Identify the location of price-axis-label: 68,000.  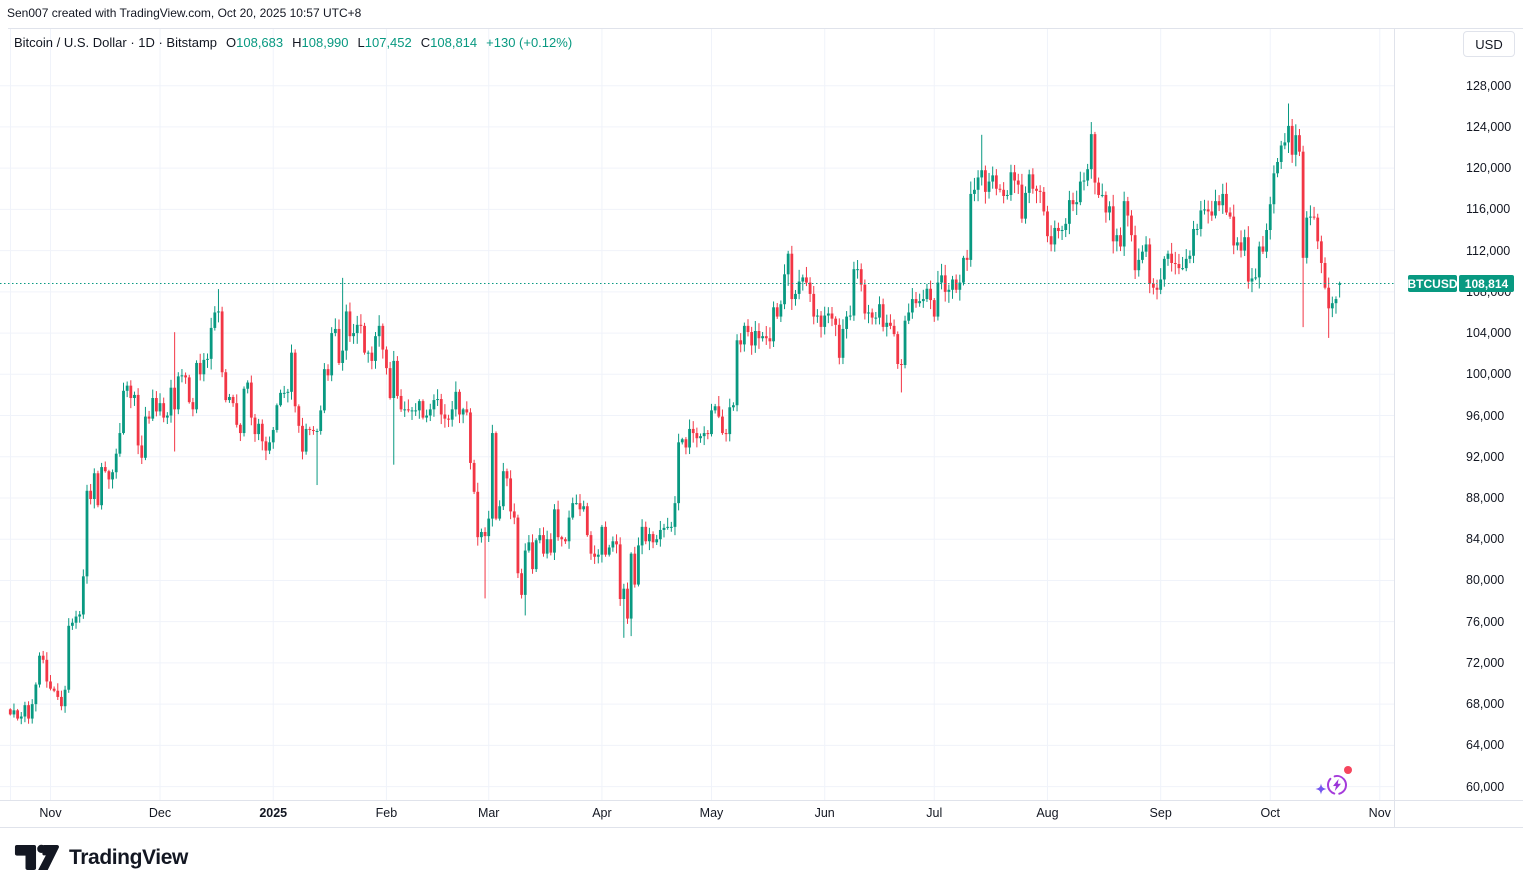
(1485, 704).